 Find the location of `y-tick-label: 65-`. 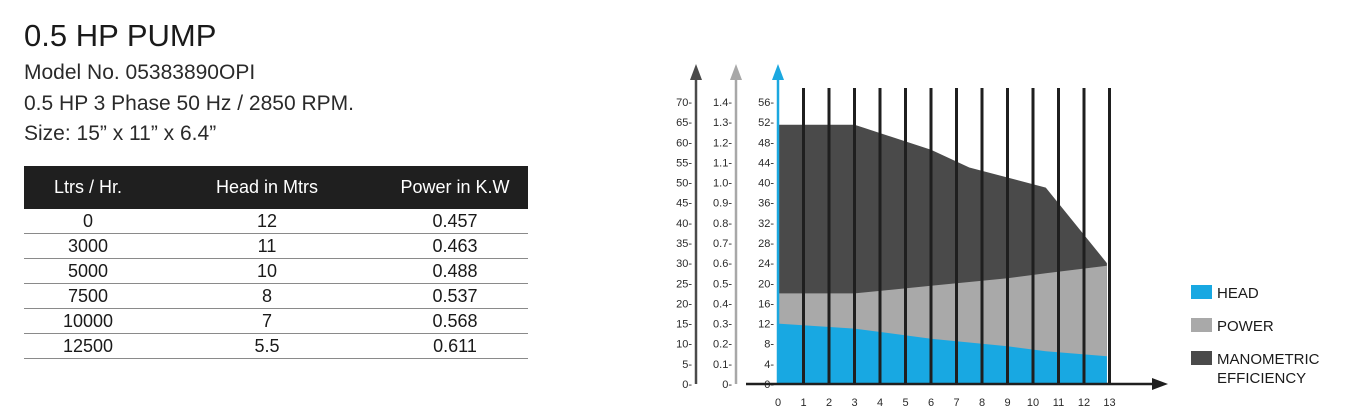

y-tick-label: 65- is located at coordinates (684, 123).